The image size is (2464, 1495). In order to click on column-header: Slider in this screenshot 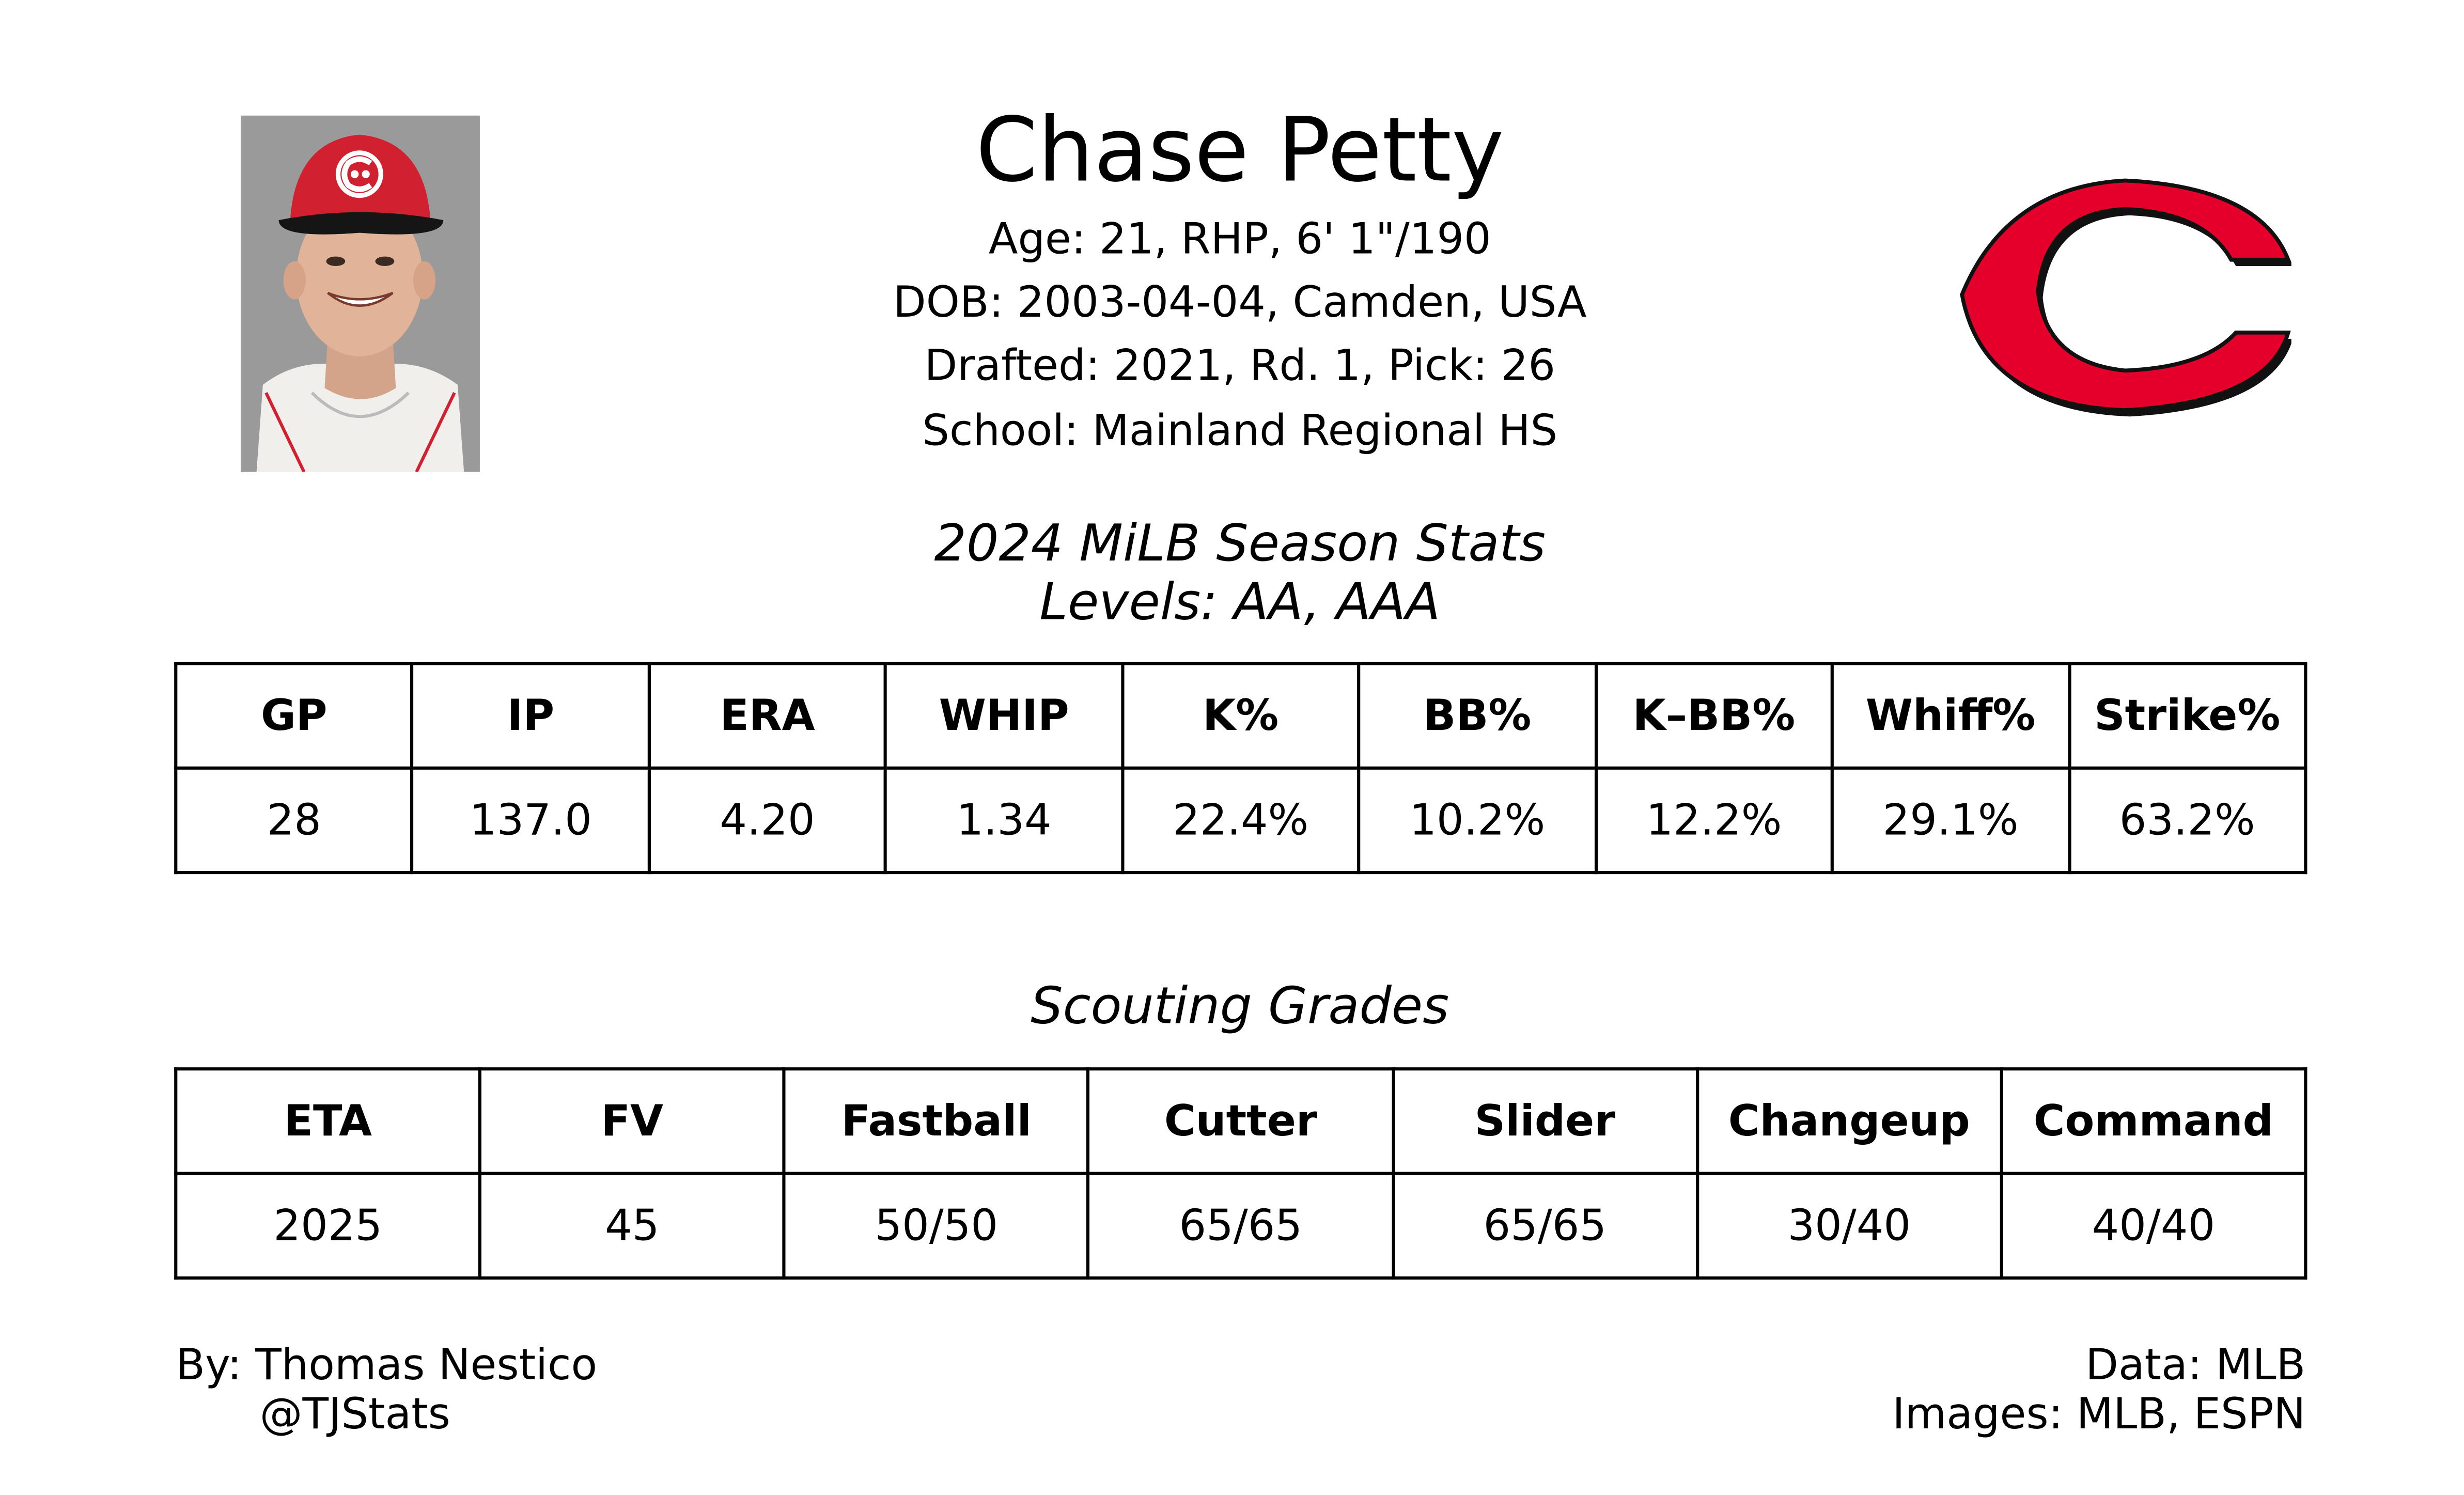, I will do `click(1545, 1121)`.